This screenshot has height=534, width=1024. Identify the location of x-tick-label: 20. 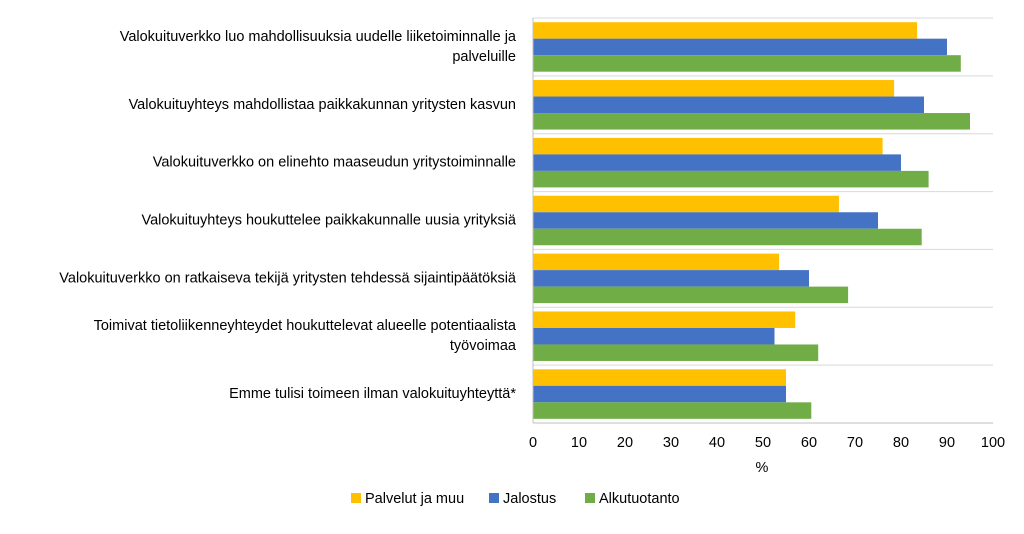
(625, 443).